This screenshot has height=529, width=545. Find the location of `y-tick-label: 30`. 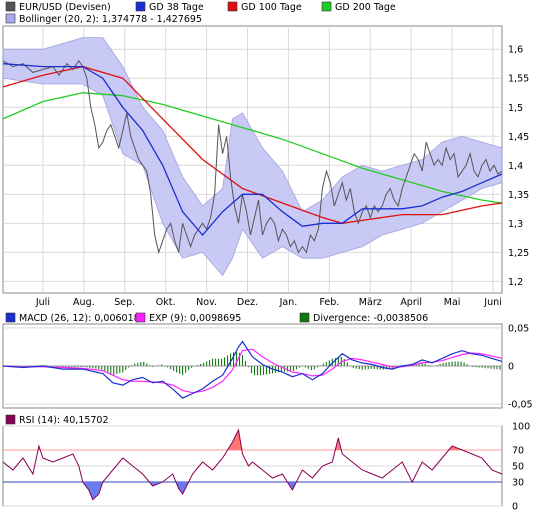

y-tick-label: 30 is located at coordinates (518, 483).